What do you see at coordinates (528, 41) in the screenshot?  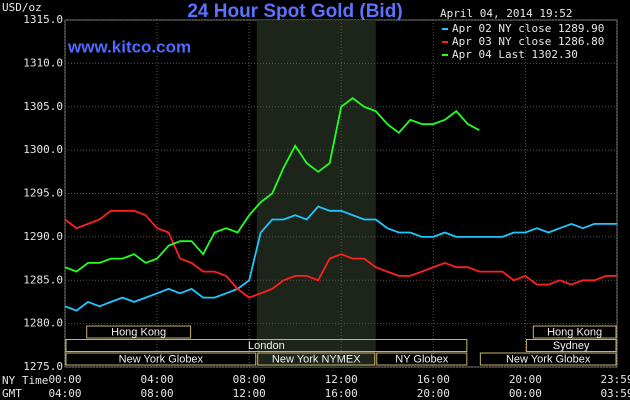 I see `legend-label: Apr 03 NY close 1286.80` at bounding box center [528, 41].